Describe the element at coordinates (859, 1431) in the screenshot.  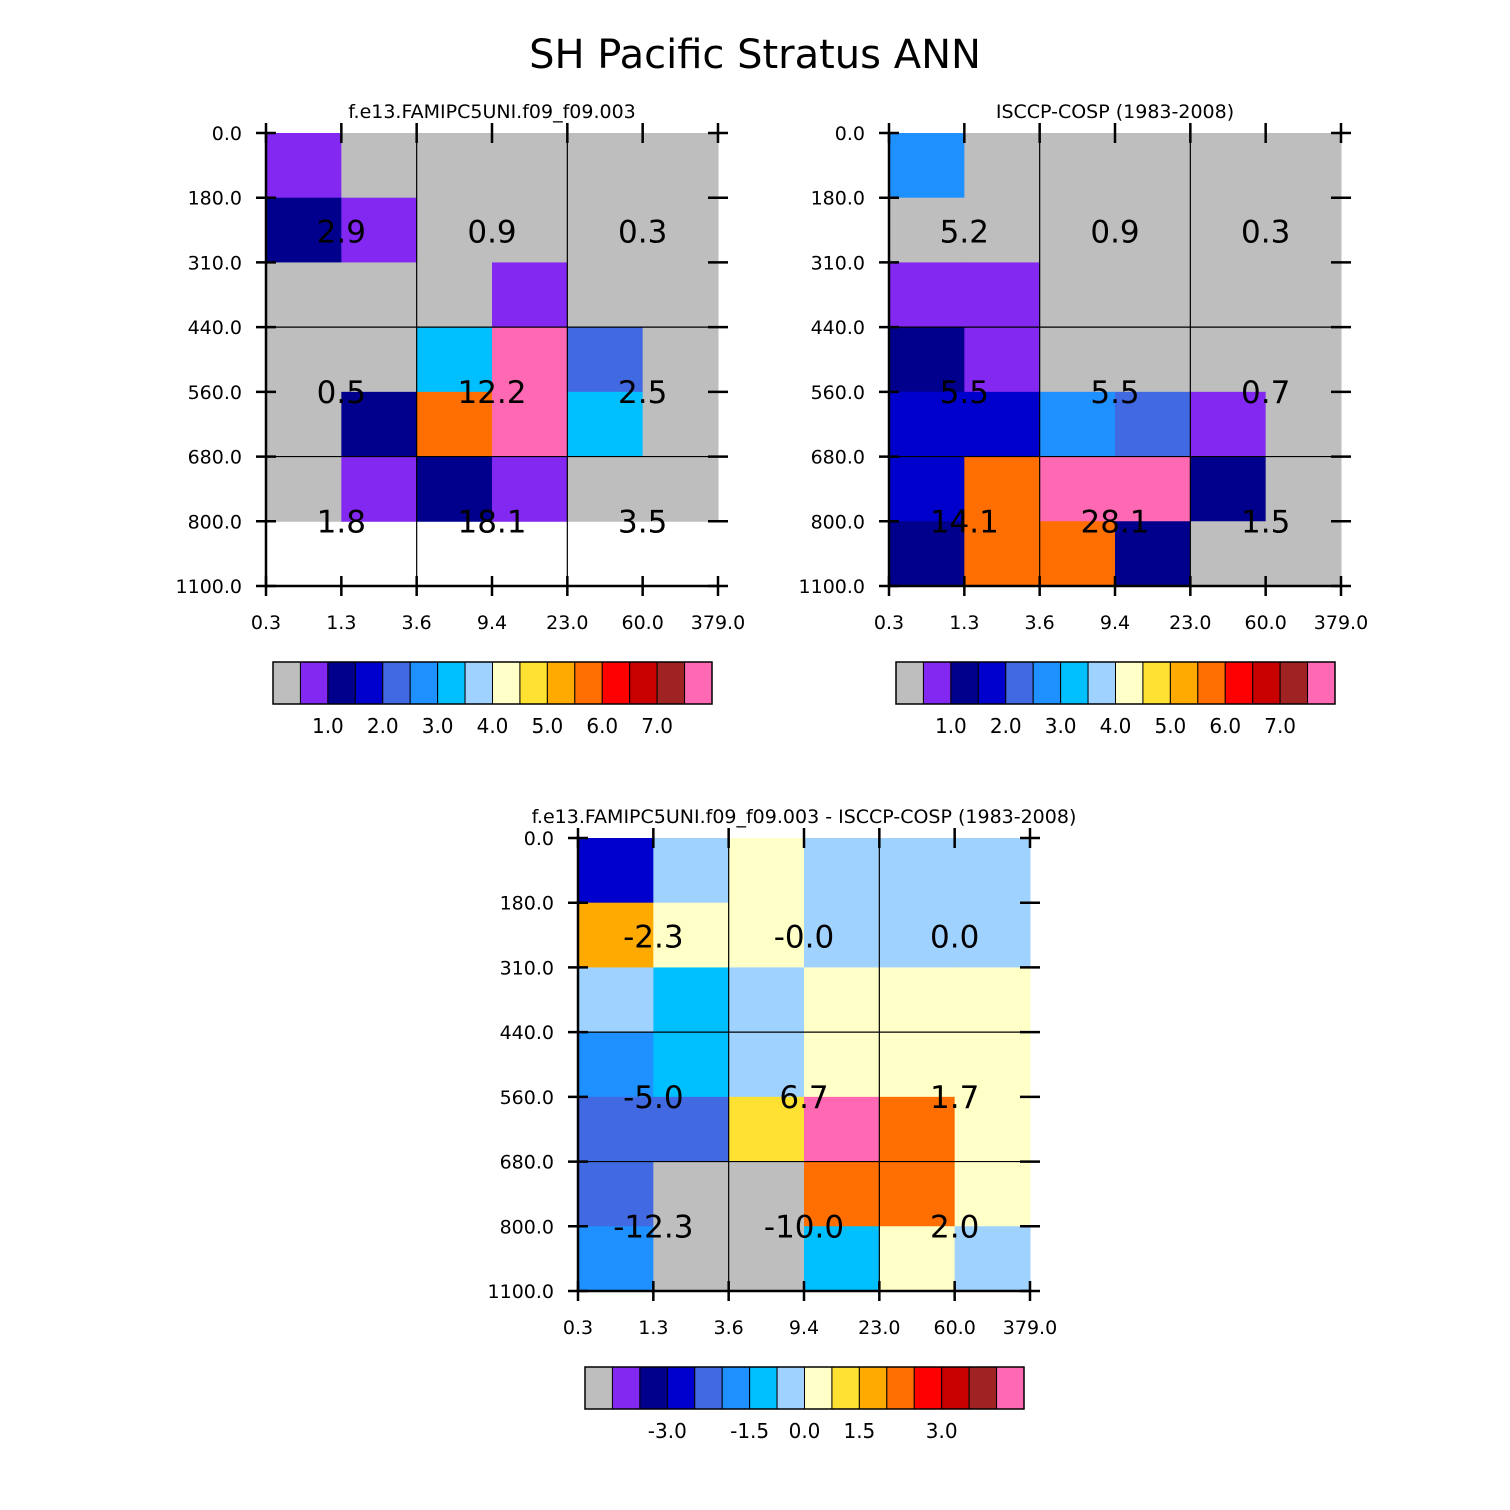
I see `colorbar-label: 1.5` at that location.